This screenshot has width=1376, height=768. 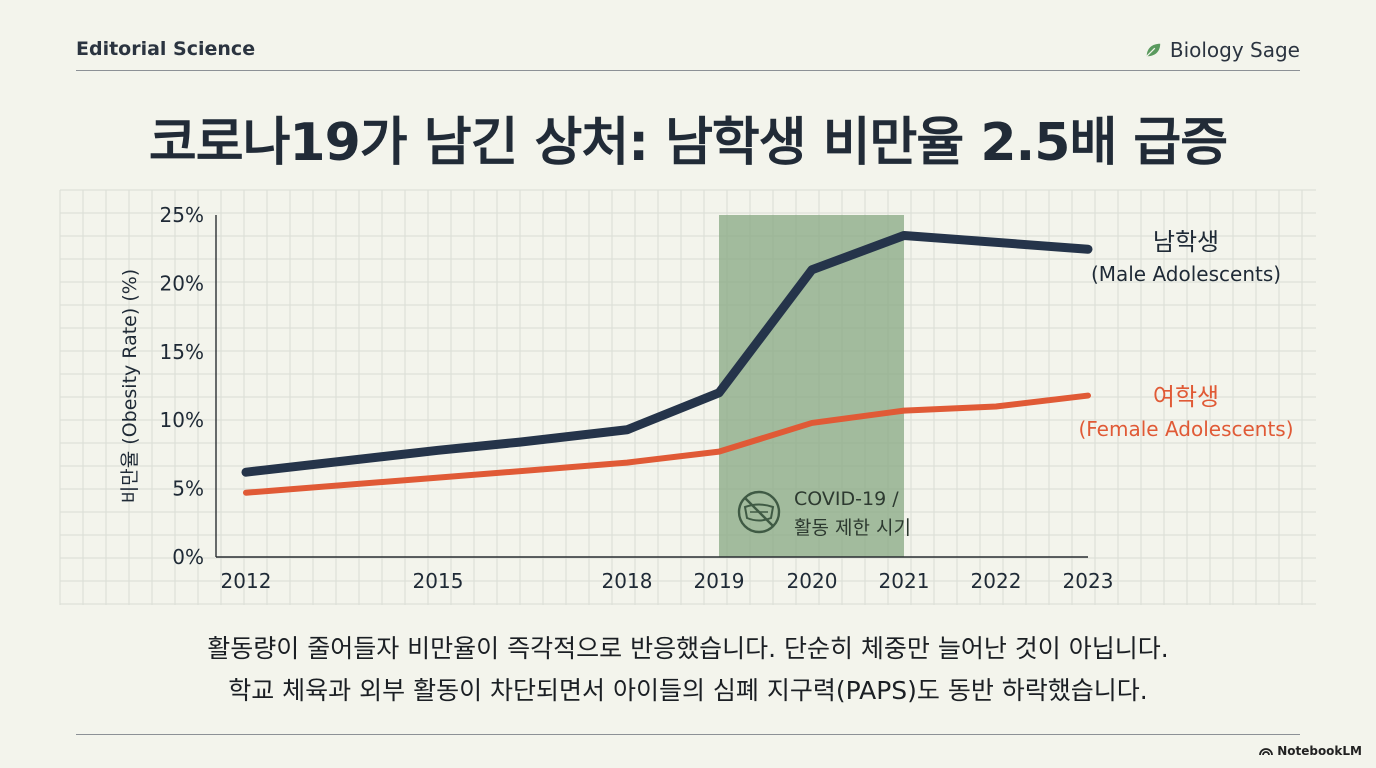 I want to click on series-line, so click(x=667, y=444).